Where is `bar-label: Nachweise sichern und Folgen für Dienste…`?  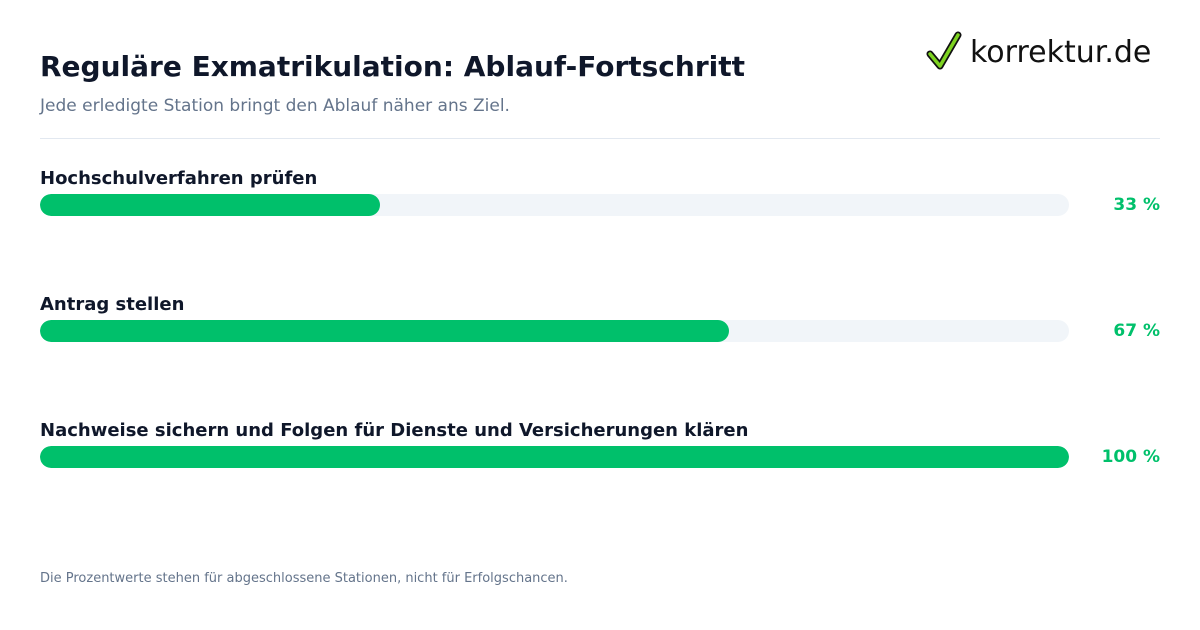 bar-label: Nachweise sichern und Folgen für Dienste… is located at coordinates (394, 430).